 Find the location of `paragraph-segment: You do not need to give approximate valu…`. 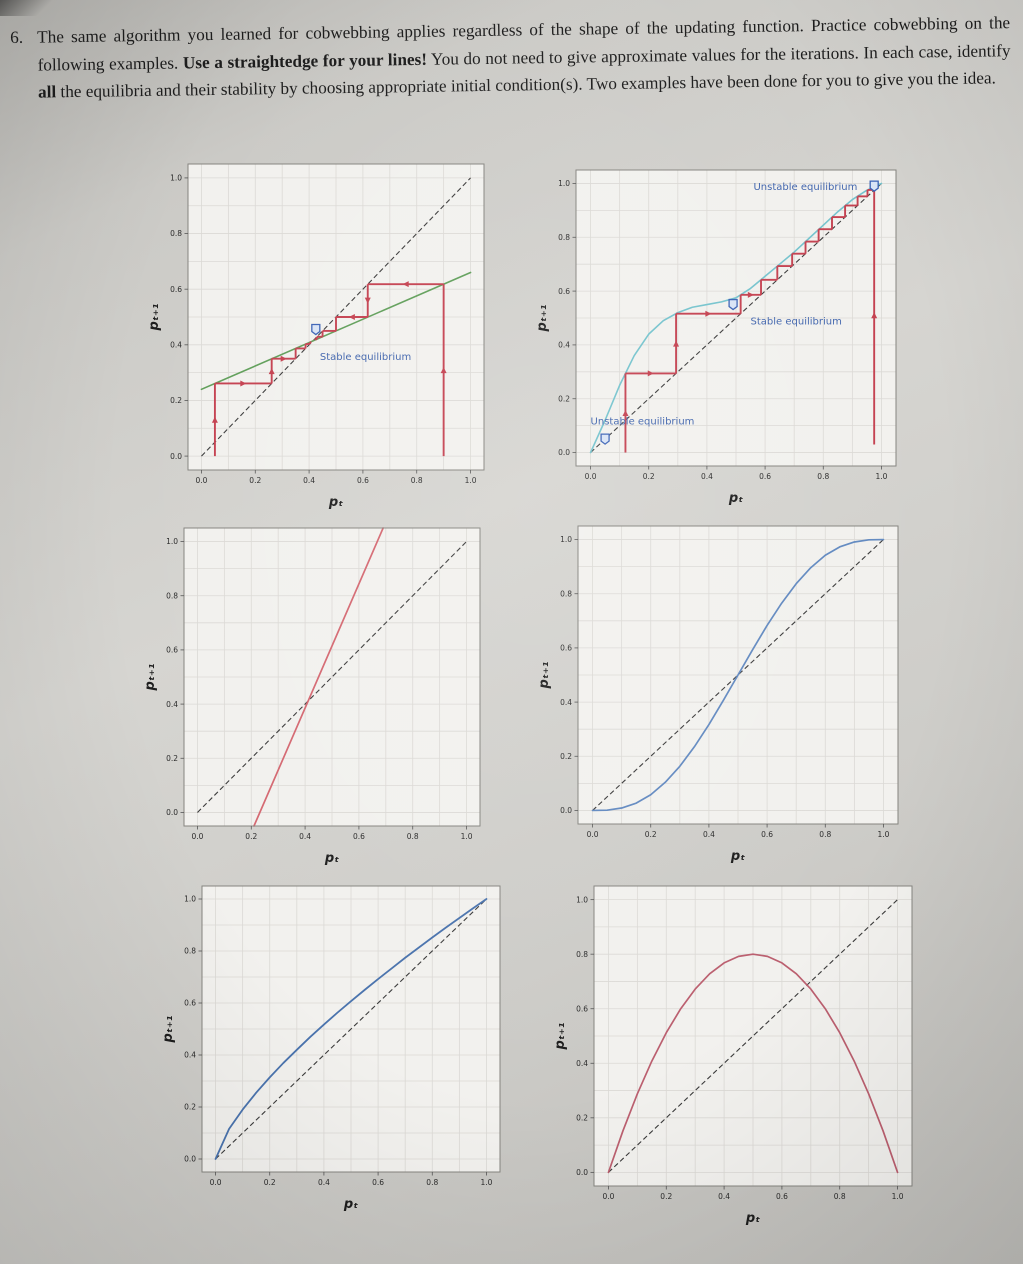

paragraph-segment: You do not need to give approximate valu… is located at coordinates (718, 54).